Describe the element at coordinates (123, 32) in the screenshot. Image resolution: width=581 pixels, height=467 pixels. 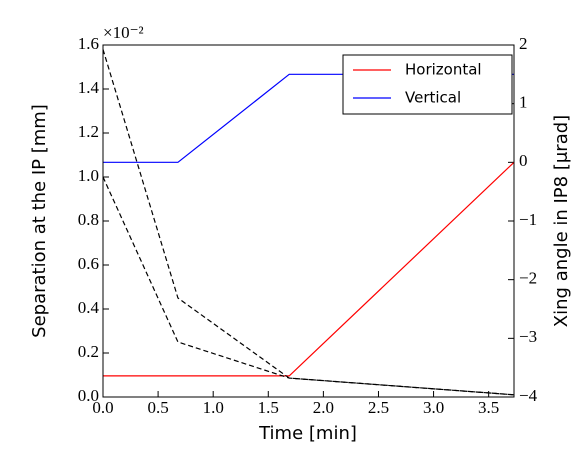
I see `y-offset-label: ×10⁻²` at that location.